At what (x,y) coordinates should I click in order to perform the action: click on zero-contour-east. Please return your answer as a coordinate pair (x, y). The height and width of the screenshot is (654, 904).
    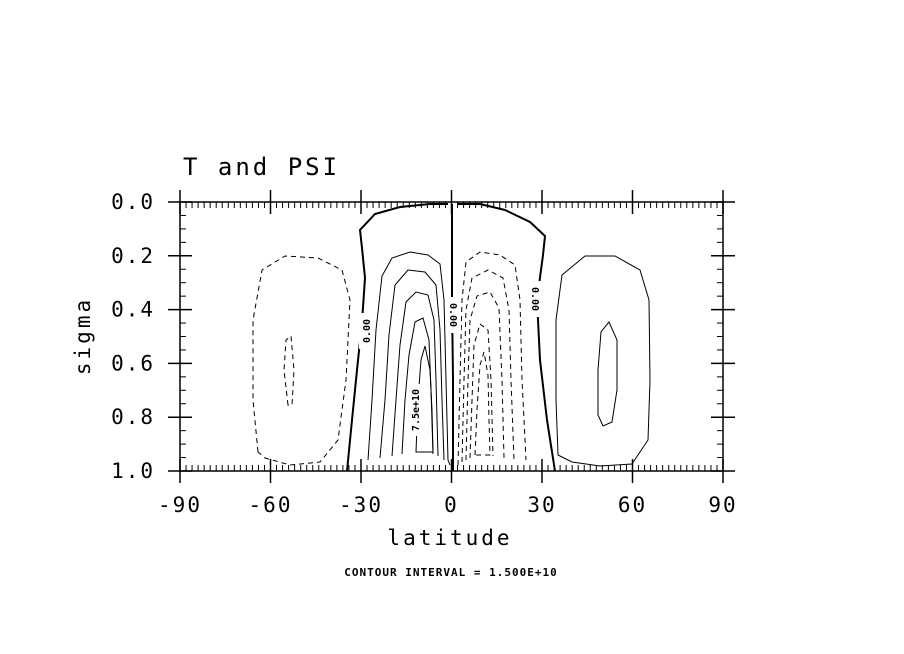
    Looking at the image, I should click on (506, 337).